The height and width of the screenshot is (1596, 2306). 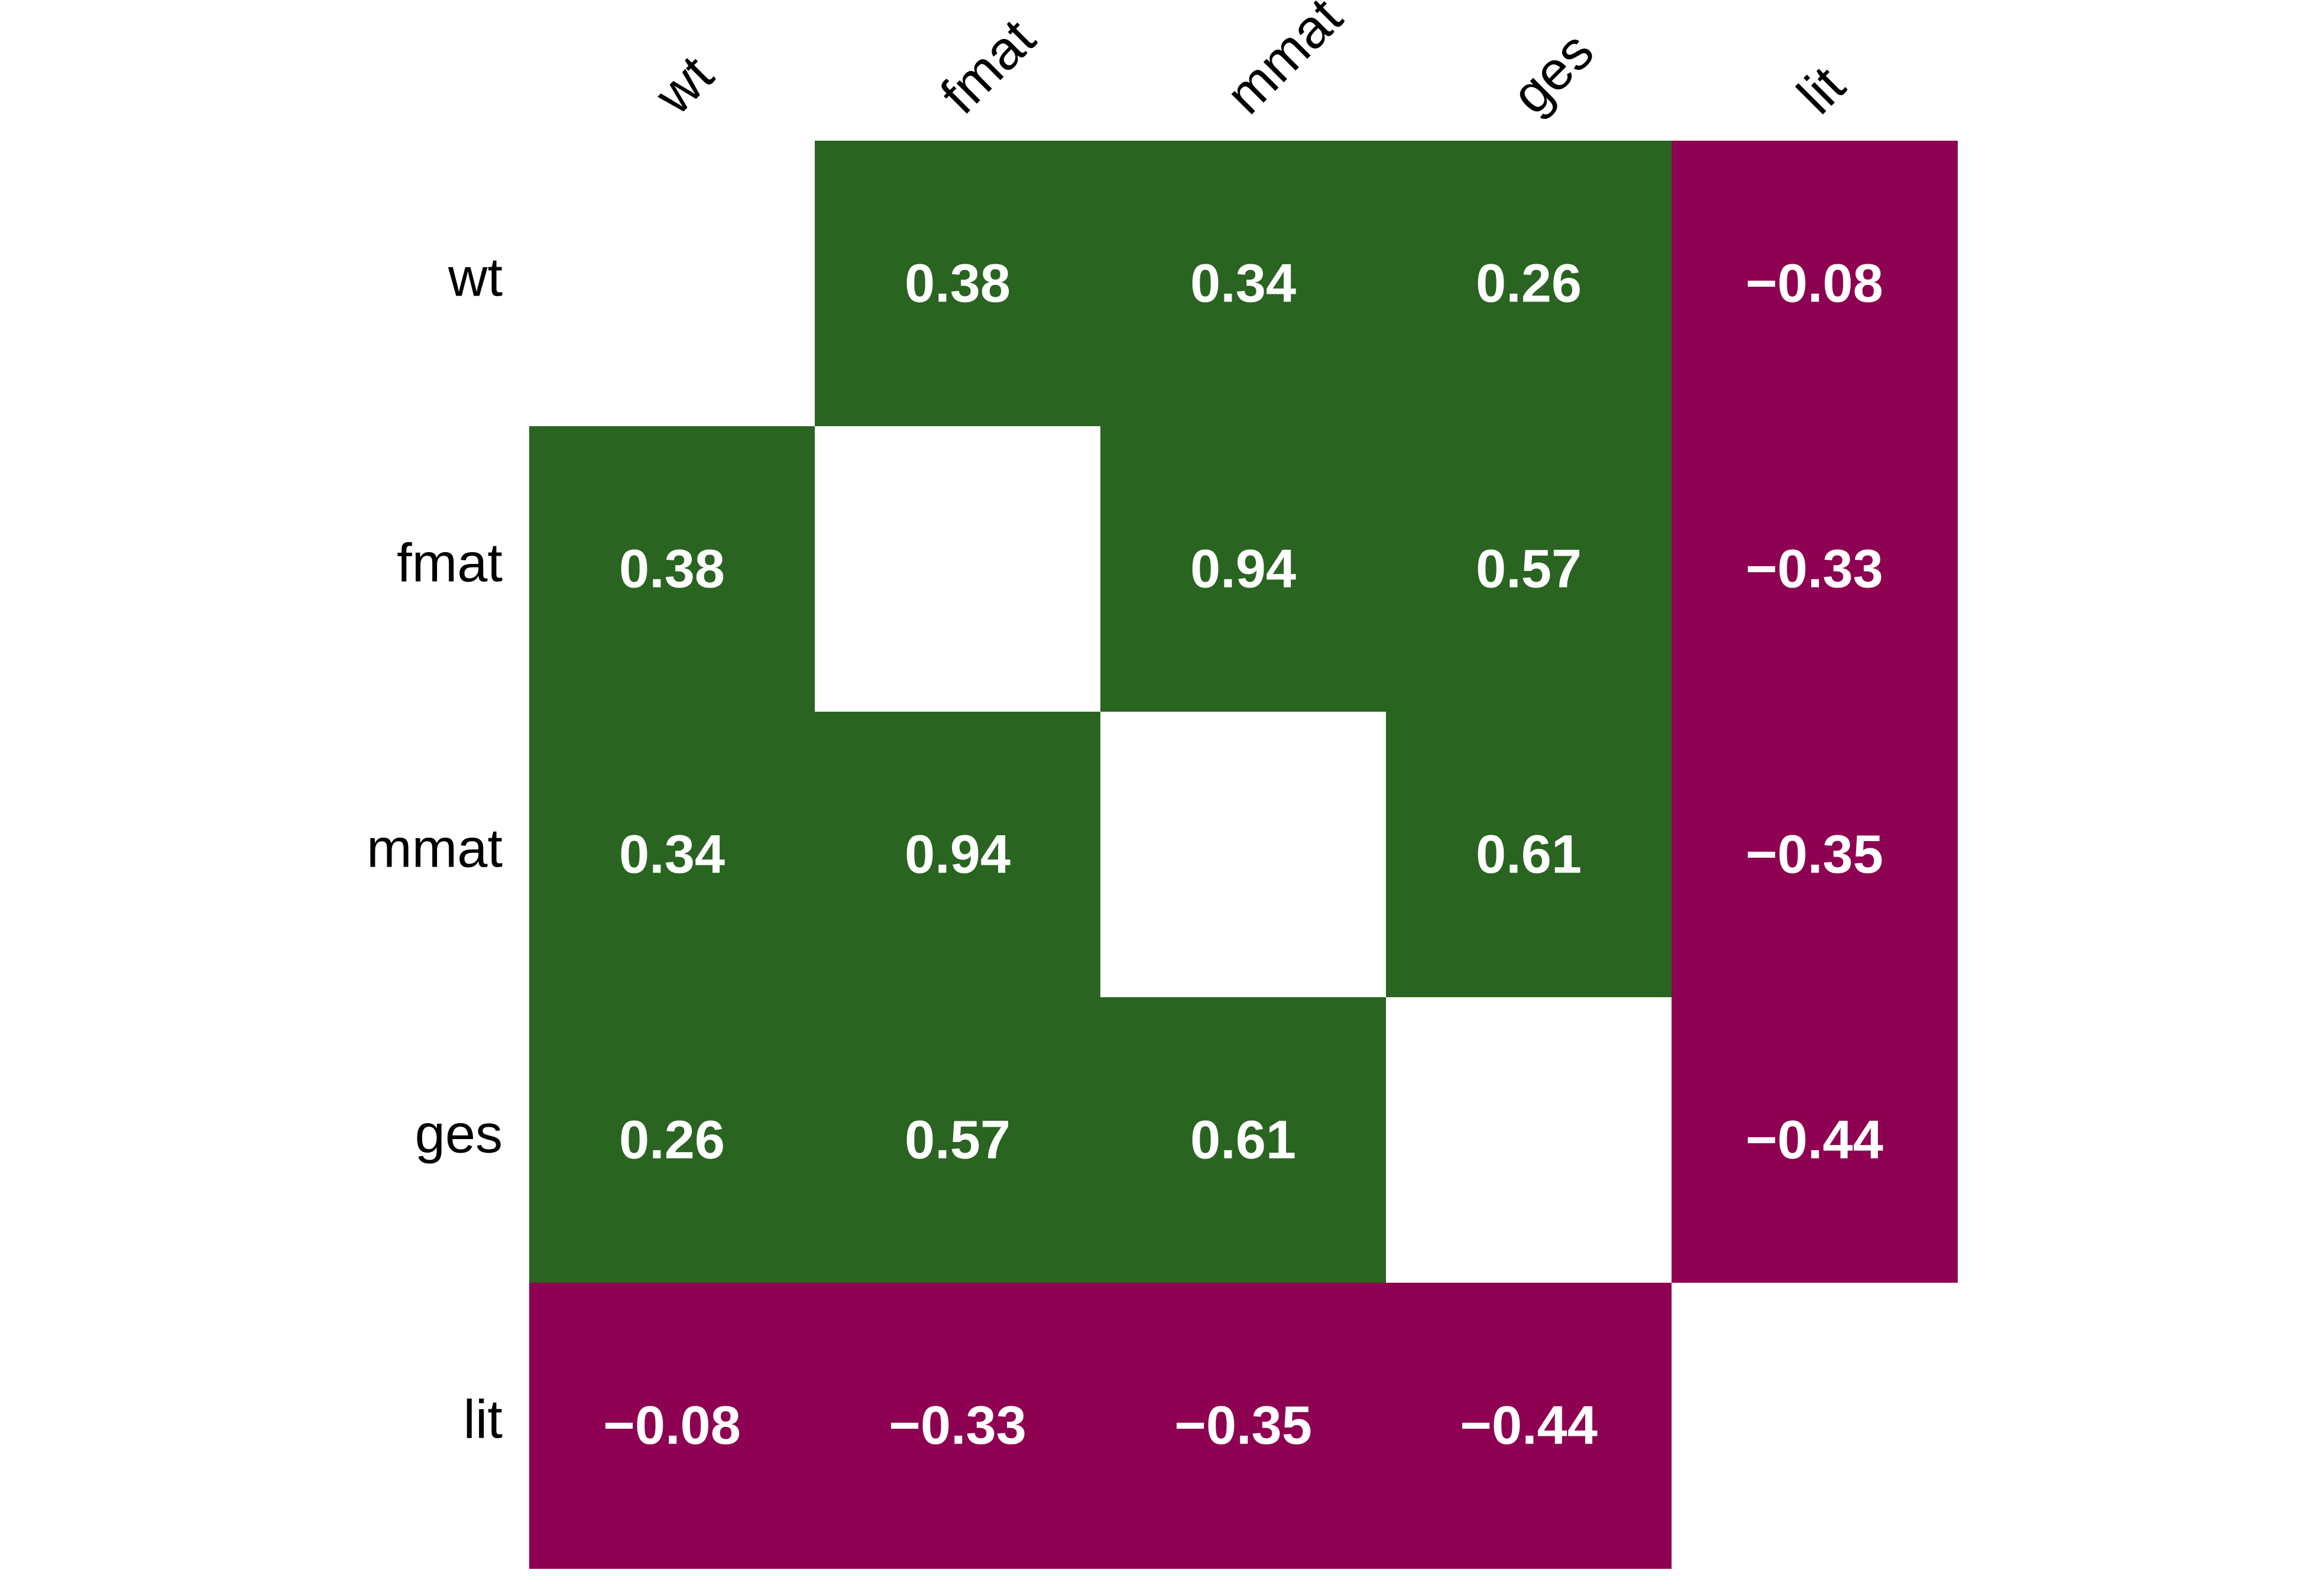 I want to click on cell-value-fmat-lit: −0.33, so click(x=1814, y=569).